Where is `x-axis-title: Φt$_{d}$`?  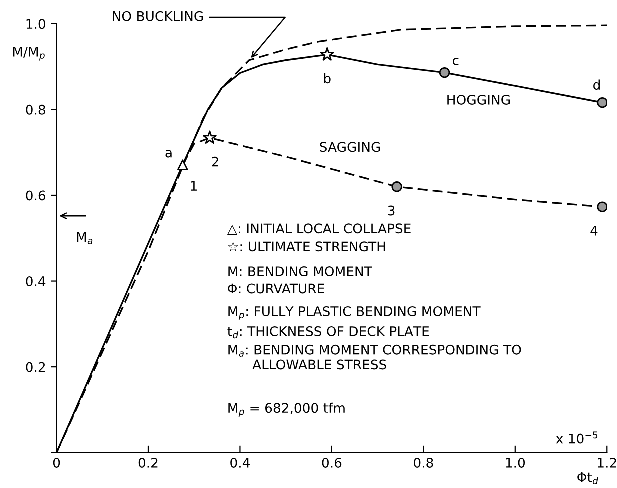 x-axis-title: Φt$_{d}$ is located at coordinates (588, 478).